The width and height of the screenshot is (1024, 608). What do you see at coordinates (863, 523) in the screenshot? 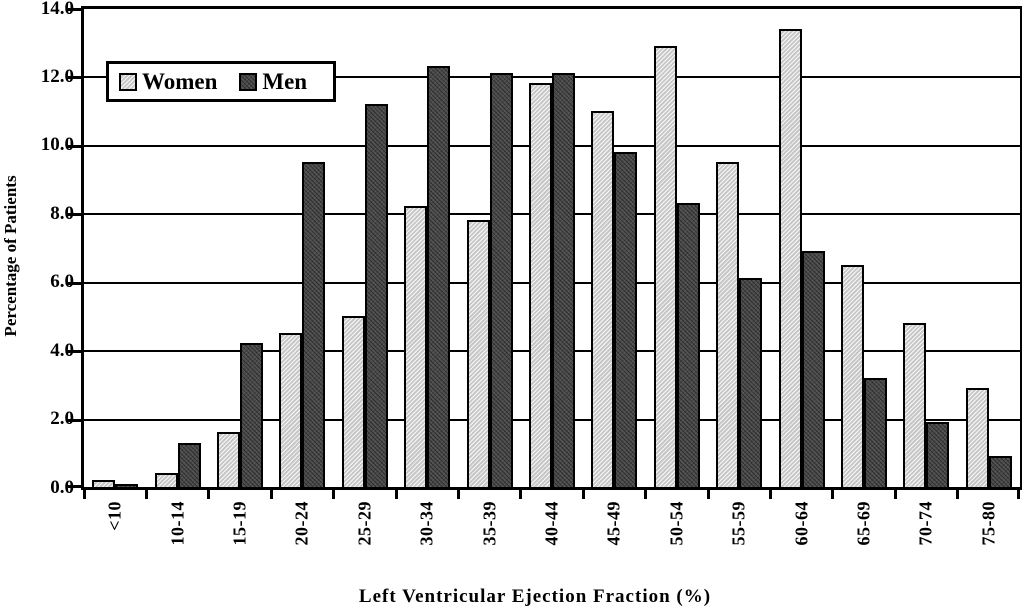
I see `x-tick-label-65-69: 65-69` at bounding box center [863, 523].